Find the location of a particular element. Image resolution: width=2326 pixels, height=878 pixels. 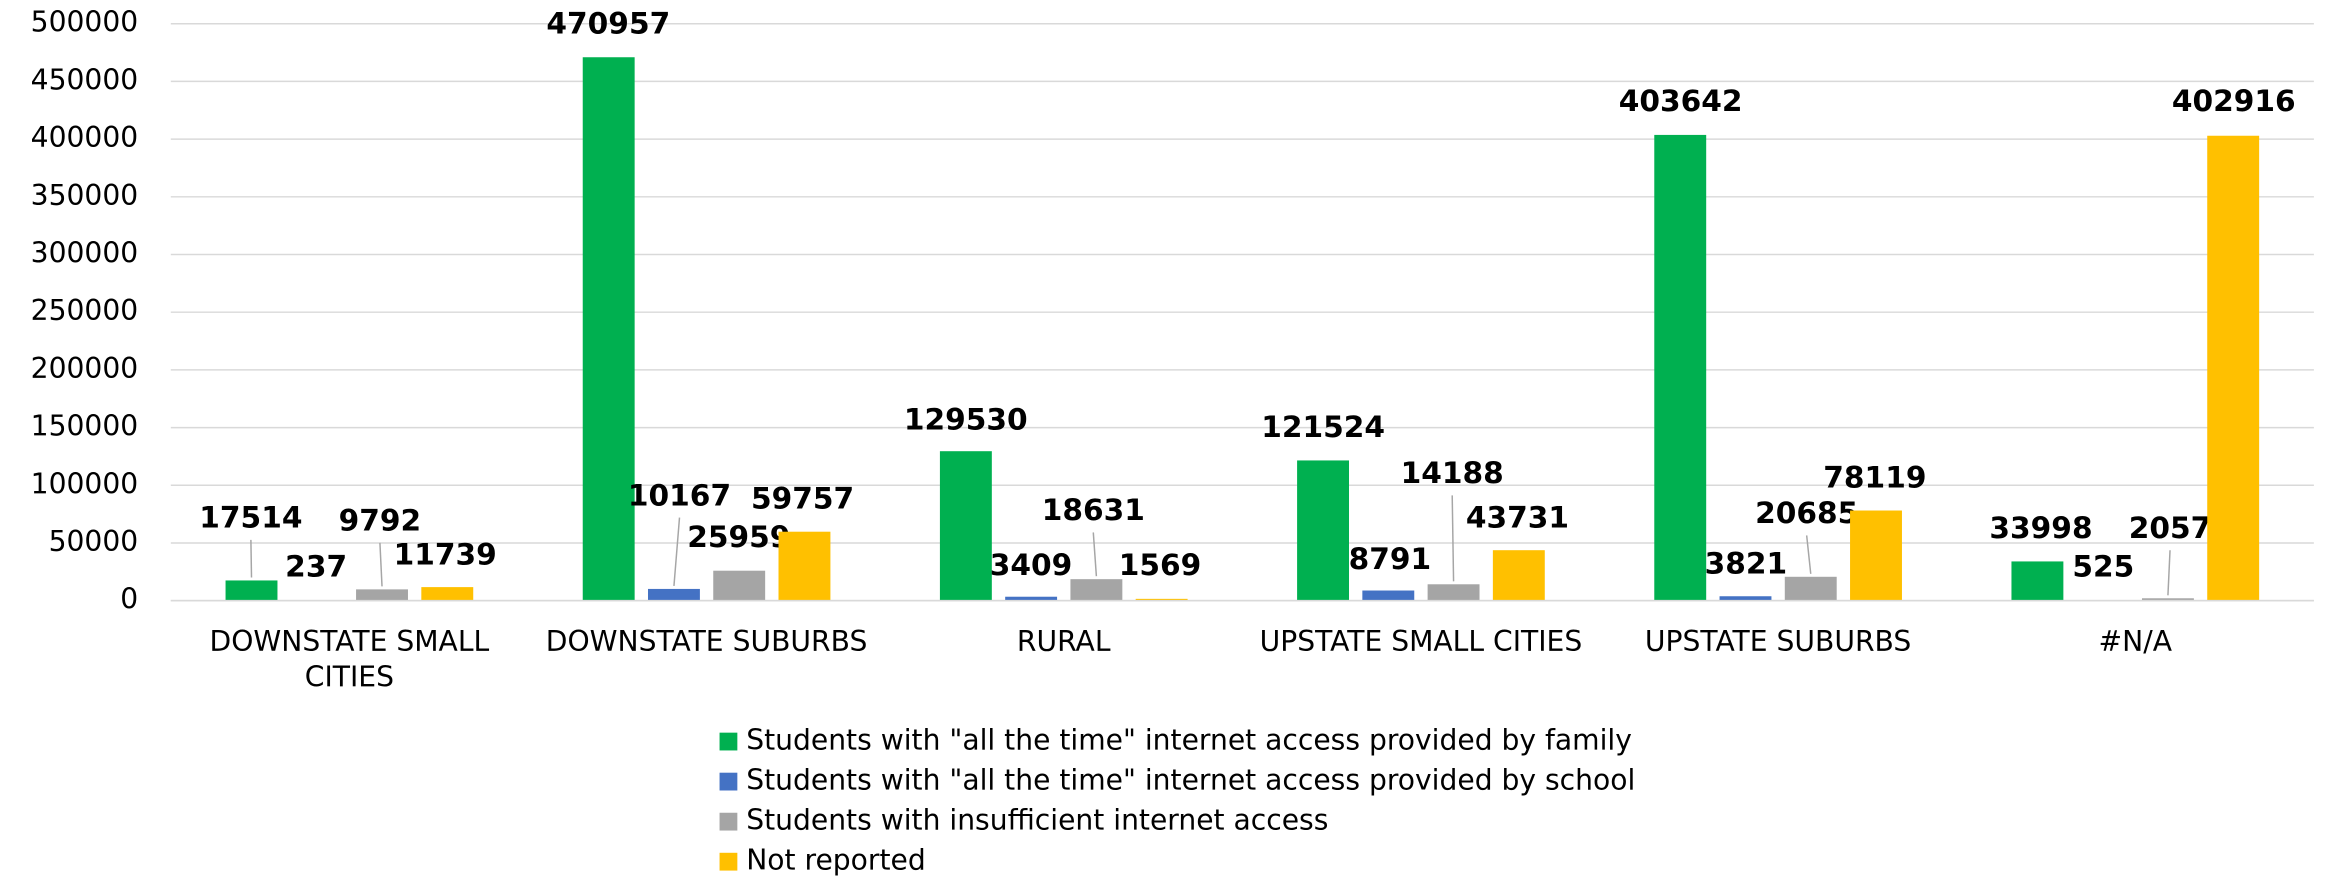

data-label: 402916 is located at coordinates (2234, 100).